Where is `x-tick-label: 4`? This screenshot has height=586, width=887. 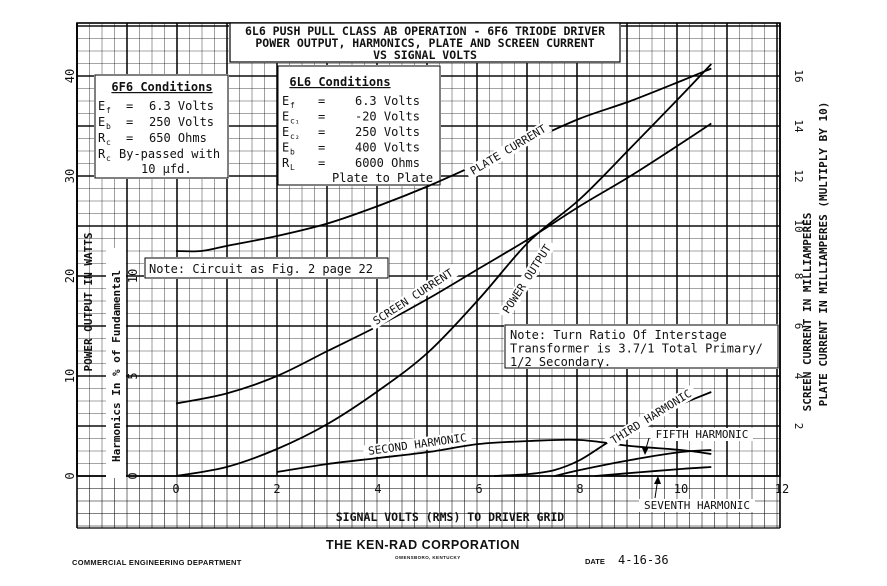 x-tick-label: 4 is located at coordinates (377, 489).